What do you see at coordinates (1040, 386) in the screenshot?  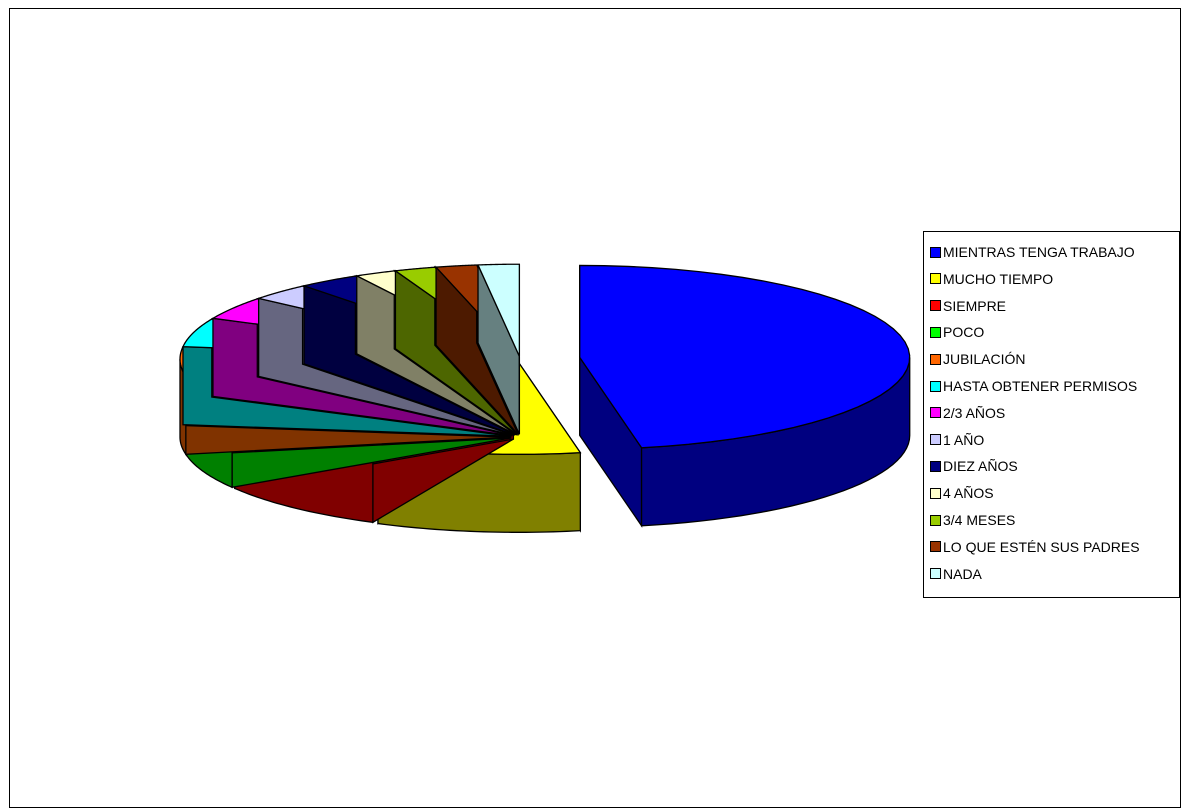 I see `legend-label: HASTA OBTENER PERMISOS` at bounding box center [1040, 386].